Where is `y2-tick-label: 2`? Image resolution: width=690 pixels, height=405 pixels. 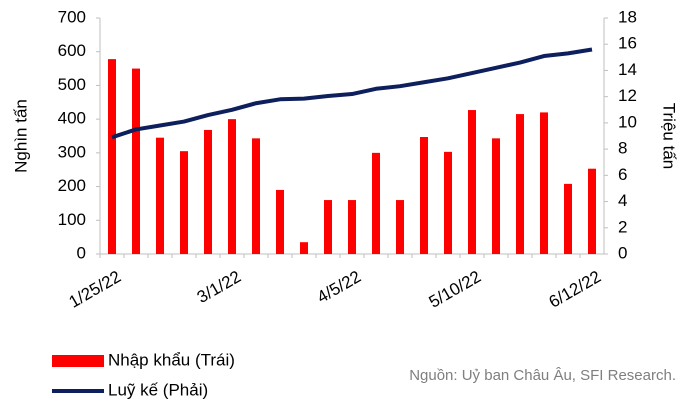
y2-tick-label: 2 is located at coordinates (622, 226).